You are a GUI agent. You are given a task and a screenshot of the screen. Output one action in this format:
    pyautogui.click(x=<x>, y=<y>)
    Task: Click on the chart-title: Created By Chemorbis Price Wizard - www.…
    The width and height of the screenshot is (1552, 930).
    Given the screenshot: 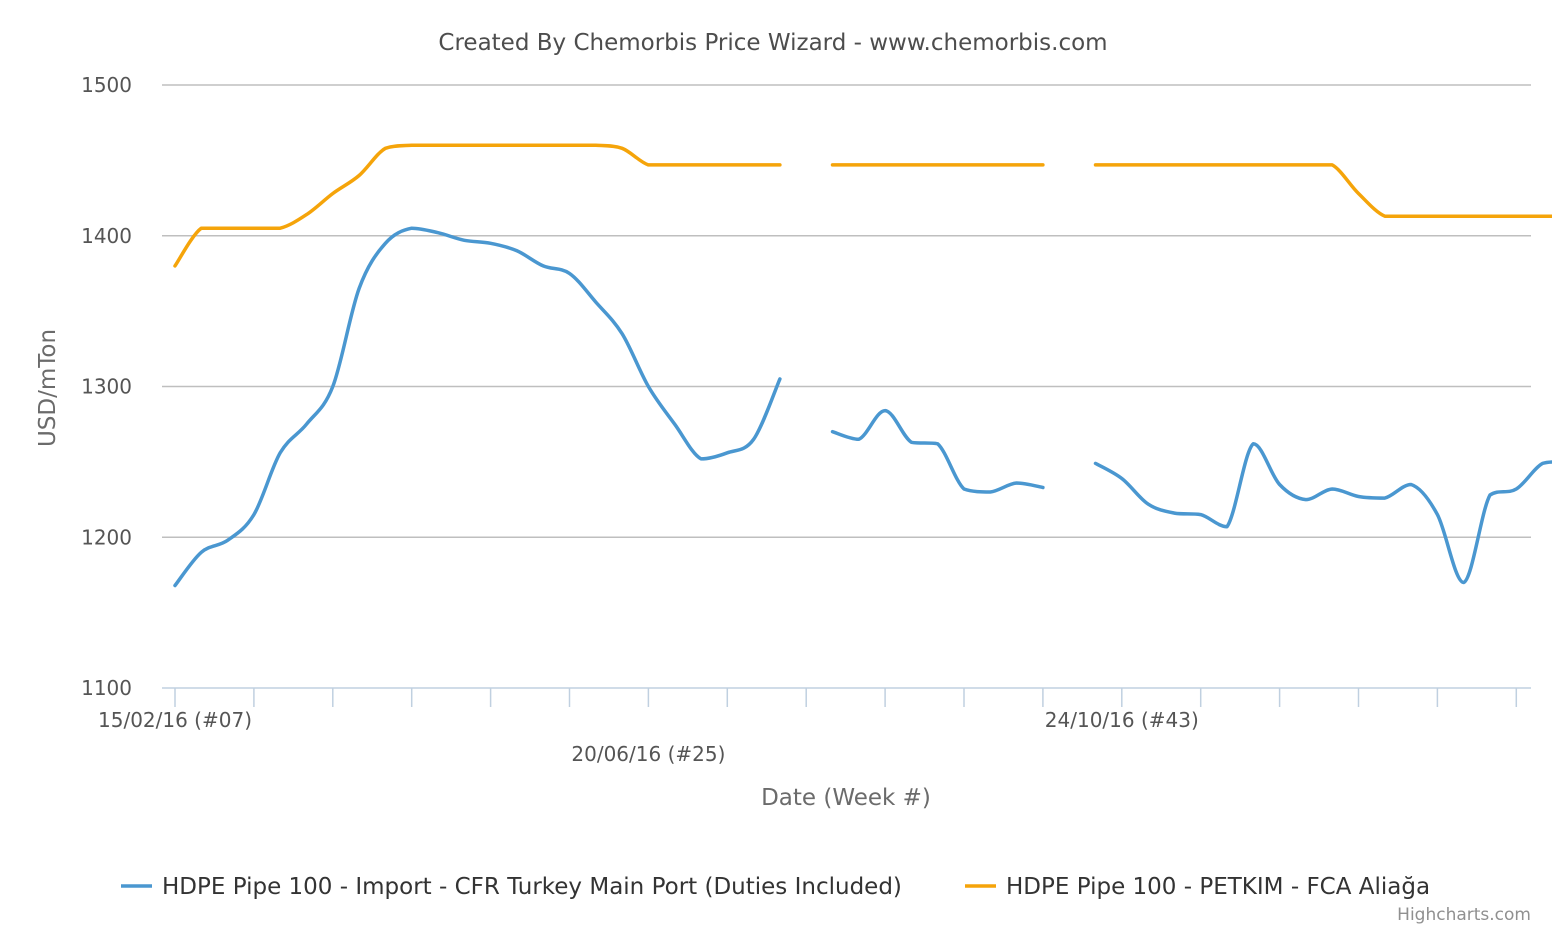 What is the action you would take?
    pyautogui.click(x=772, y=43)
    